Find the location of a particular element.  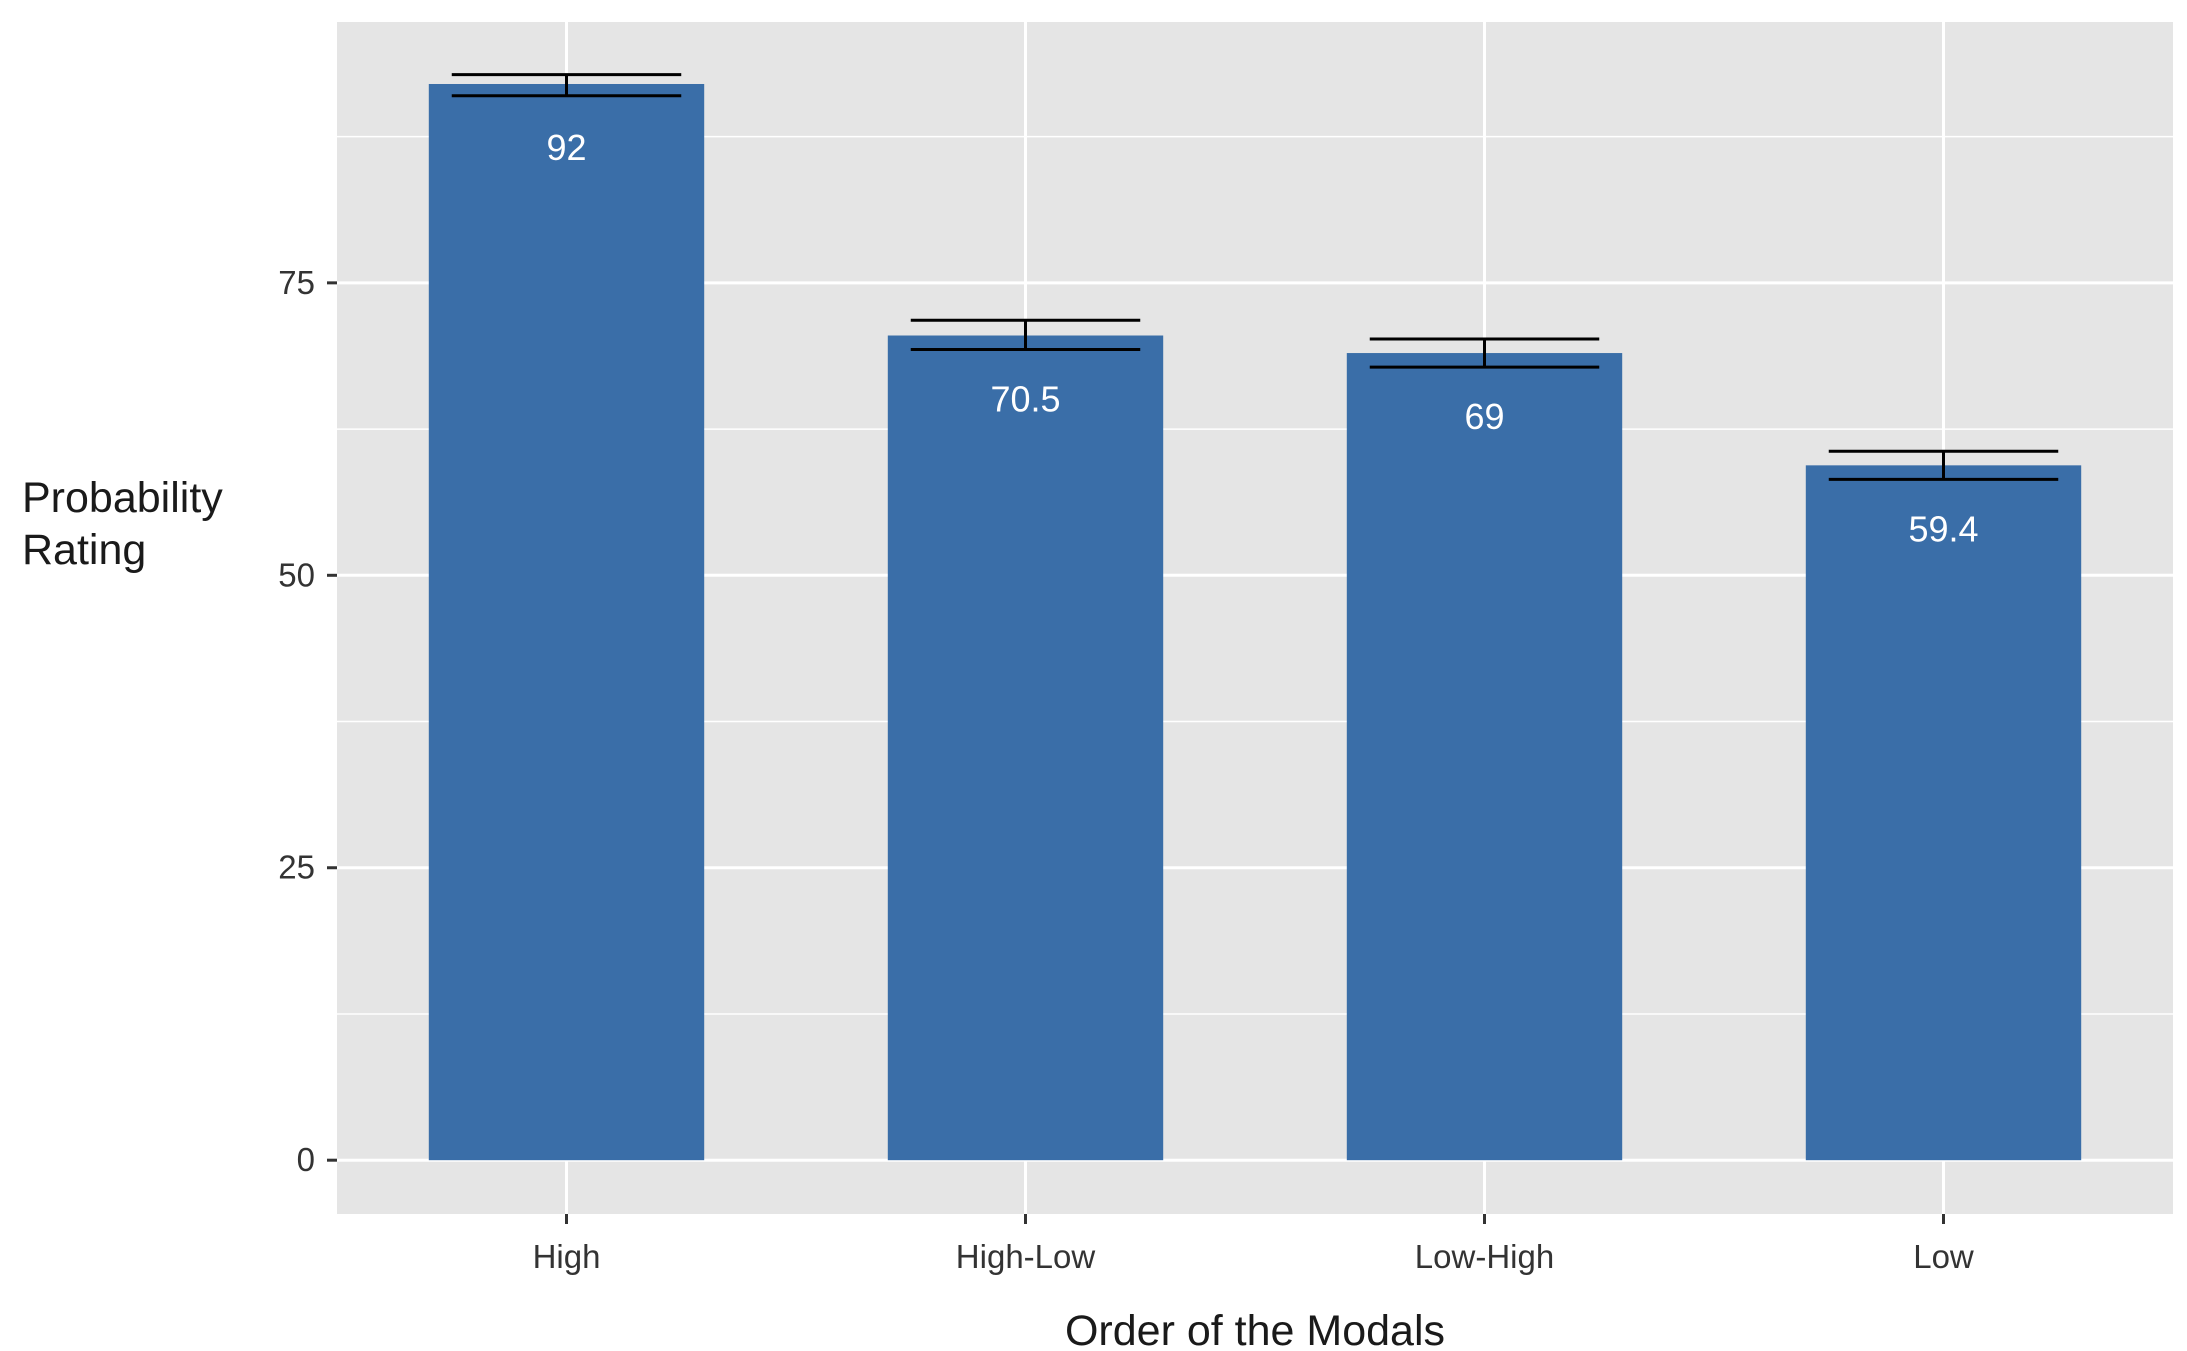

x-tick-label: High-Low is located at coordinates (1026, 1256).